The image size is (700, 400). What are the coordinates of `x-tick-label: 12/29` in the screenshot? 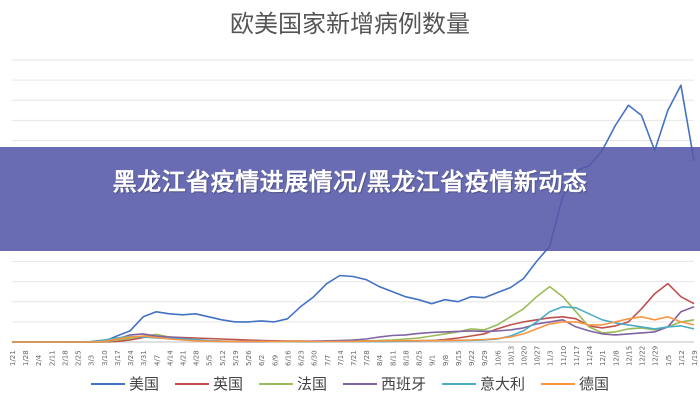 It's located at (656, 356).